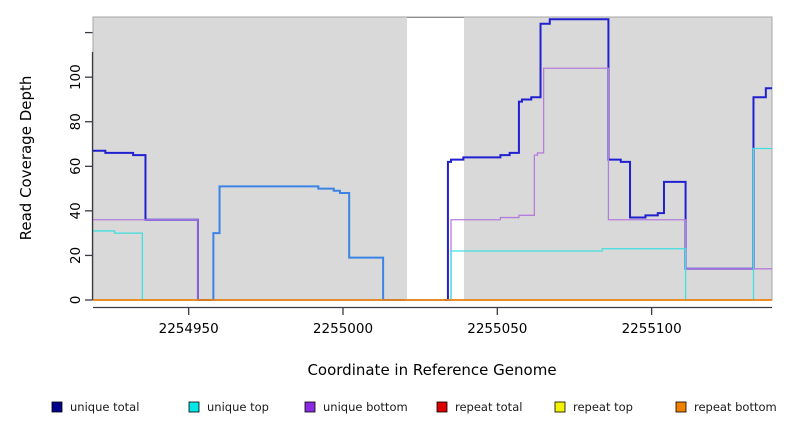 The width and height of the screenshot is (792, 432). Describe the element at coordinates (488, 407) in the screenshot. I see `legend-label: repeat total` at that location.